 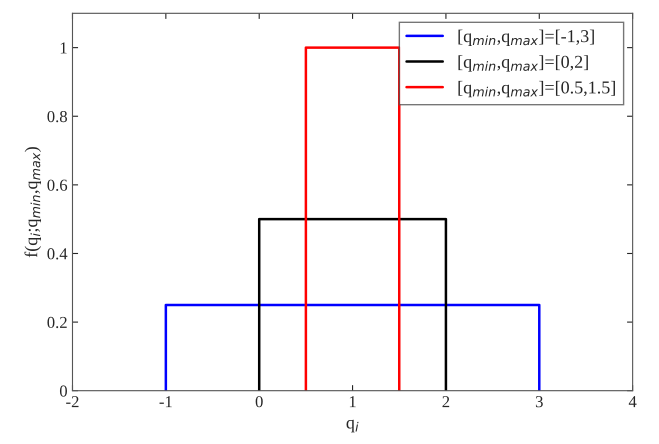 I want to click on x-tick-label: 3, so click(x=539, y=402).